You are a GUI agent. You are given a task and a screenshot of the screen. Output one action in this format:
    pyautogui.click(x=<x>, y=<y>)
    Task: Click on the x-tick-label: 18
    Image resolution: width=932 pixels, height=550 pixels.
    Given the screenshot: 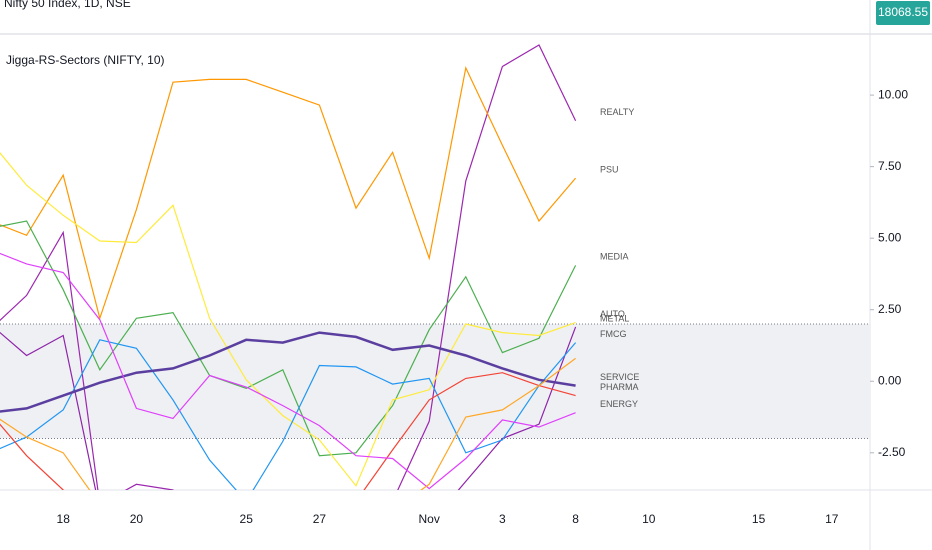 What is the action you would take?
    pyautogui.click(x=64, y=519)
    